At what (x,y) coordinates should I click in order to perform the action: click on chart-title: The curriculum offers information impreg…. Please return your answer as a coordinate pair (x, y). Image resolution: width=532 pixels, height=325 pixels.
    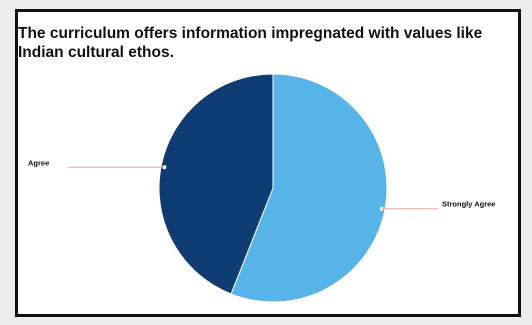
    Looking at the image, I should click on (250, 43).